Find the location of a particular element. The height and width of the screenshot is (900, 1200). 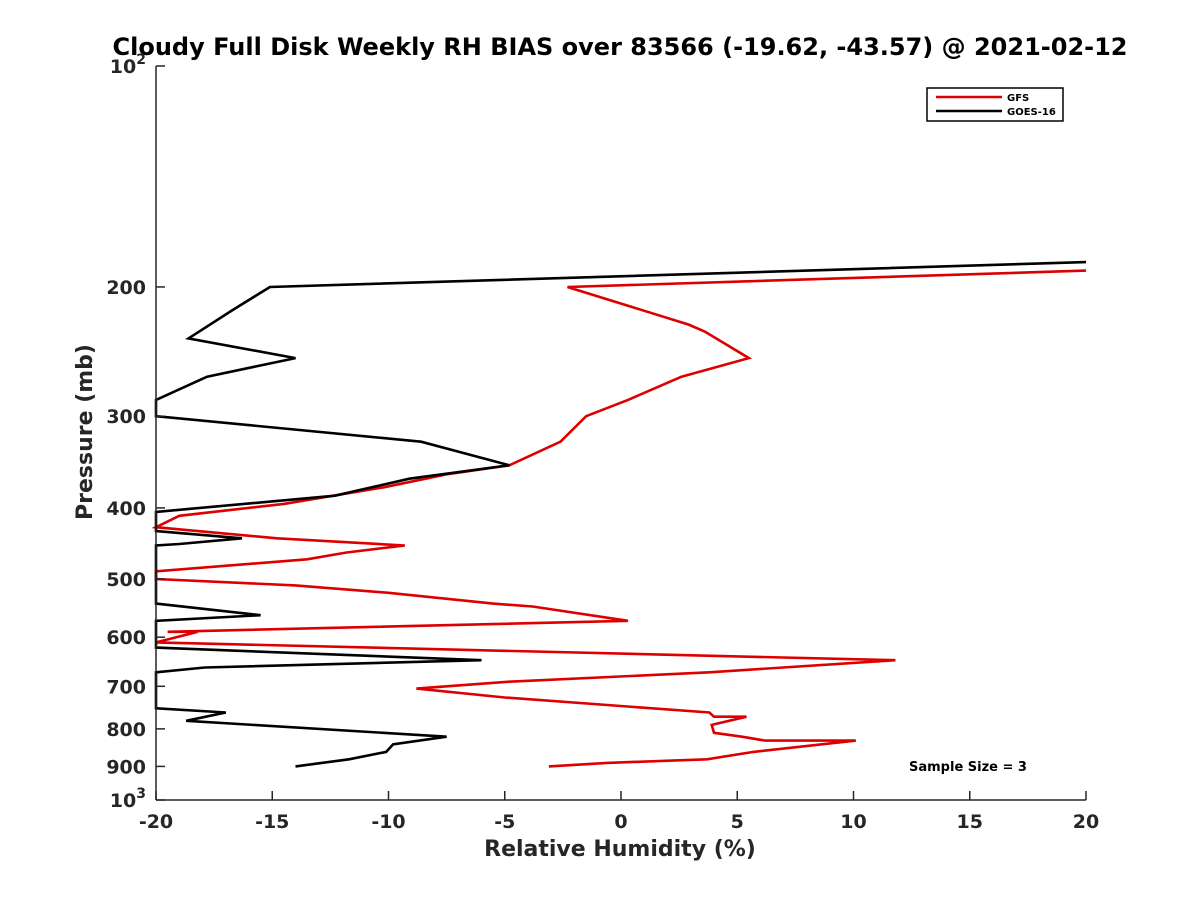

x-tick-label: 15 is located at coordinates (970, 822).